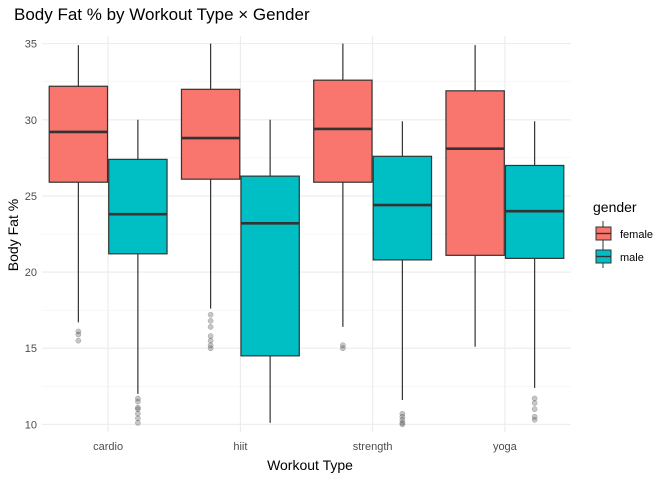 The height and width of the screenshot is (480, 672). Describe the element at coordinates (138, 272) in the screenshot. I see `box-male-cardio` at that location.